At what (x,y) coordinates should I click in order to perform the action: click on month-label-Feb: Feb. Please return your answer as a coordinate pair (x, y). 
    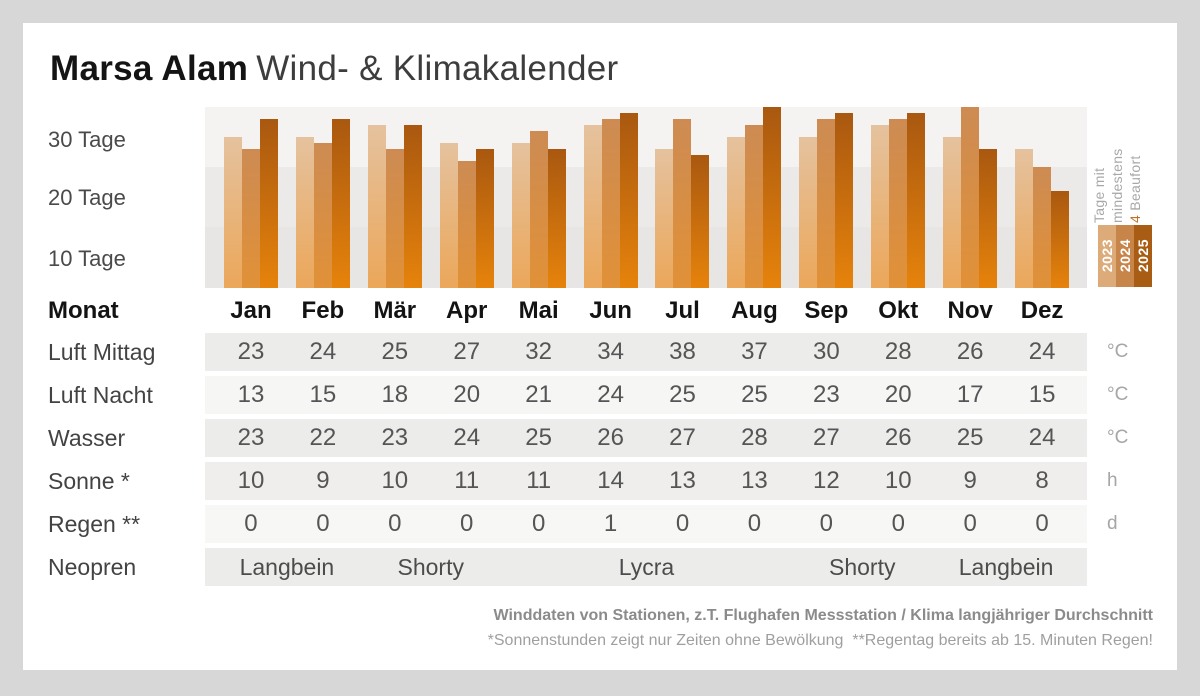
    Looking at the image, I should click on (323, 310).